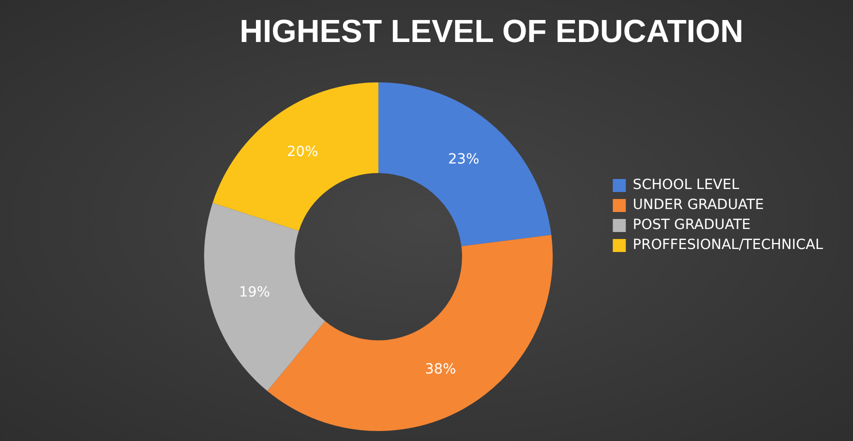 The image size is (853, 441). I want to click on chart-title: HIGHEST LEVEL OF EDUCATION, so click(492, 31).